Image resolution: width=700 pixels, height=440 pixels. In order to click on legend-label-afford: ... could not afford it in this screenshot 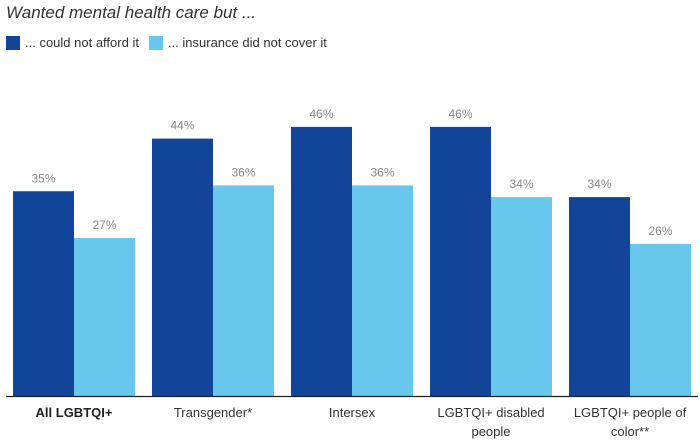, I will do `click(82, 42)`.